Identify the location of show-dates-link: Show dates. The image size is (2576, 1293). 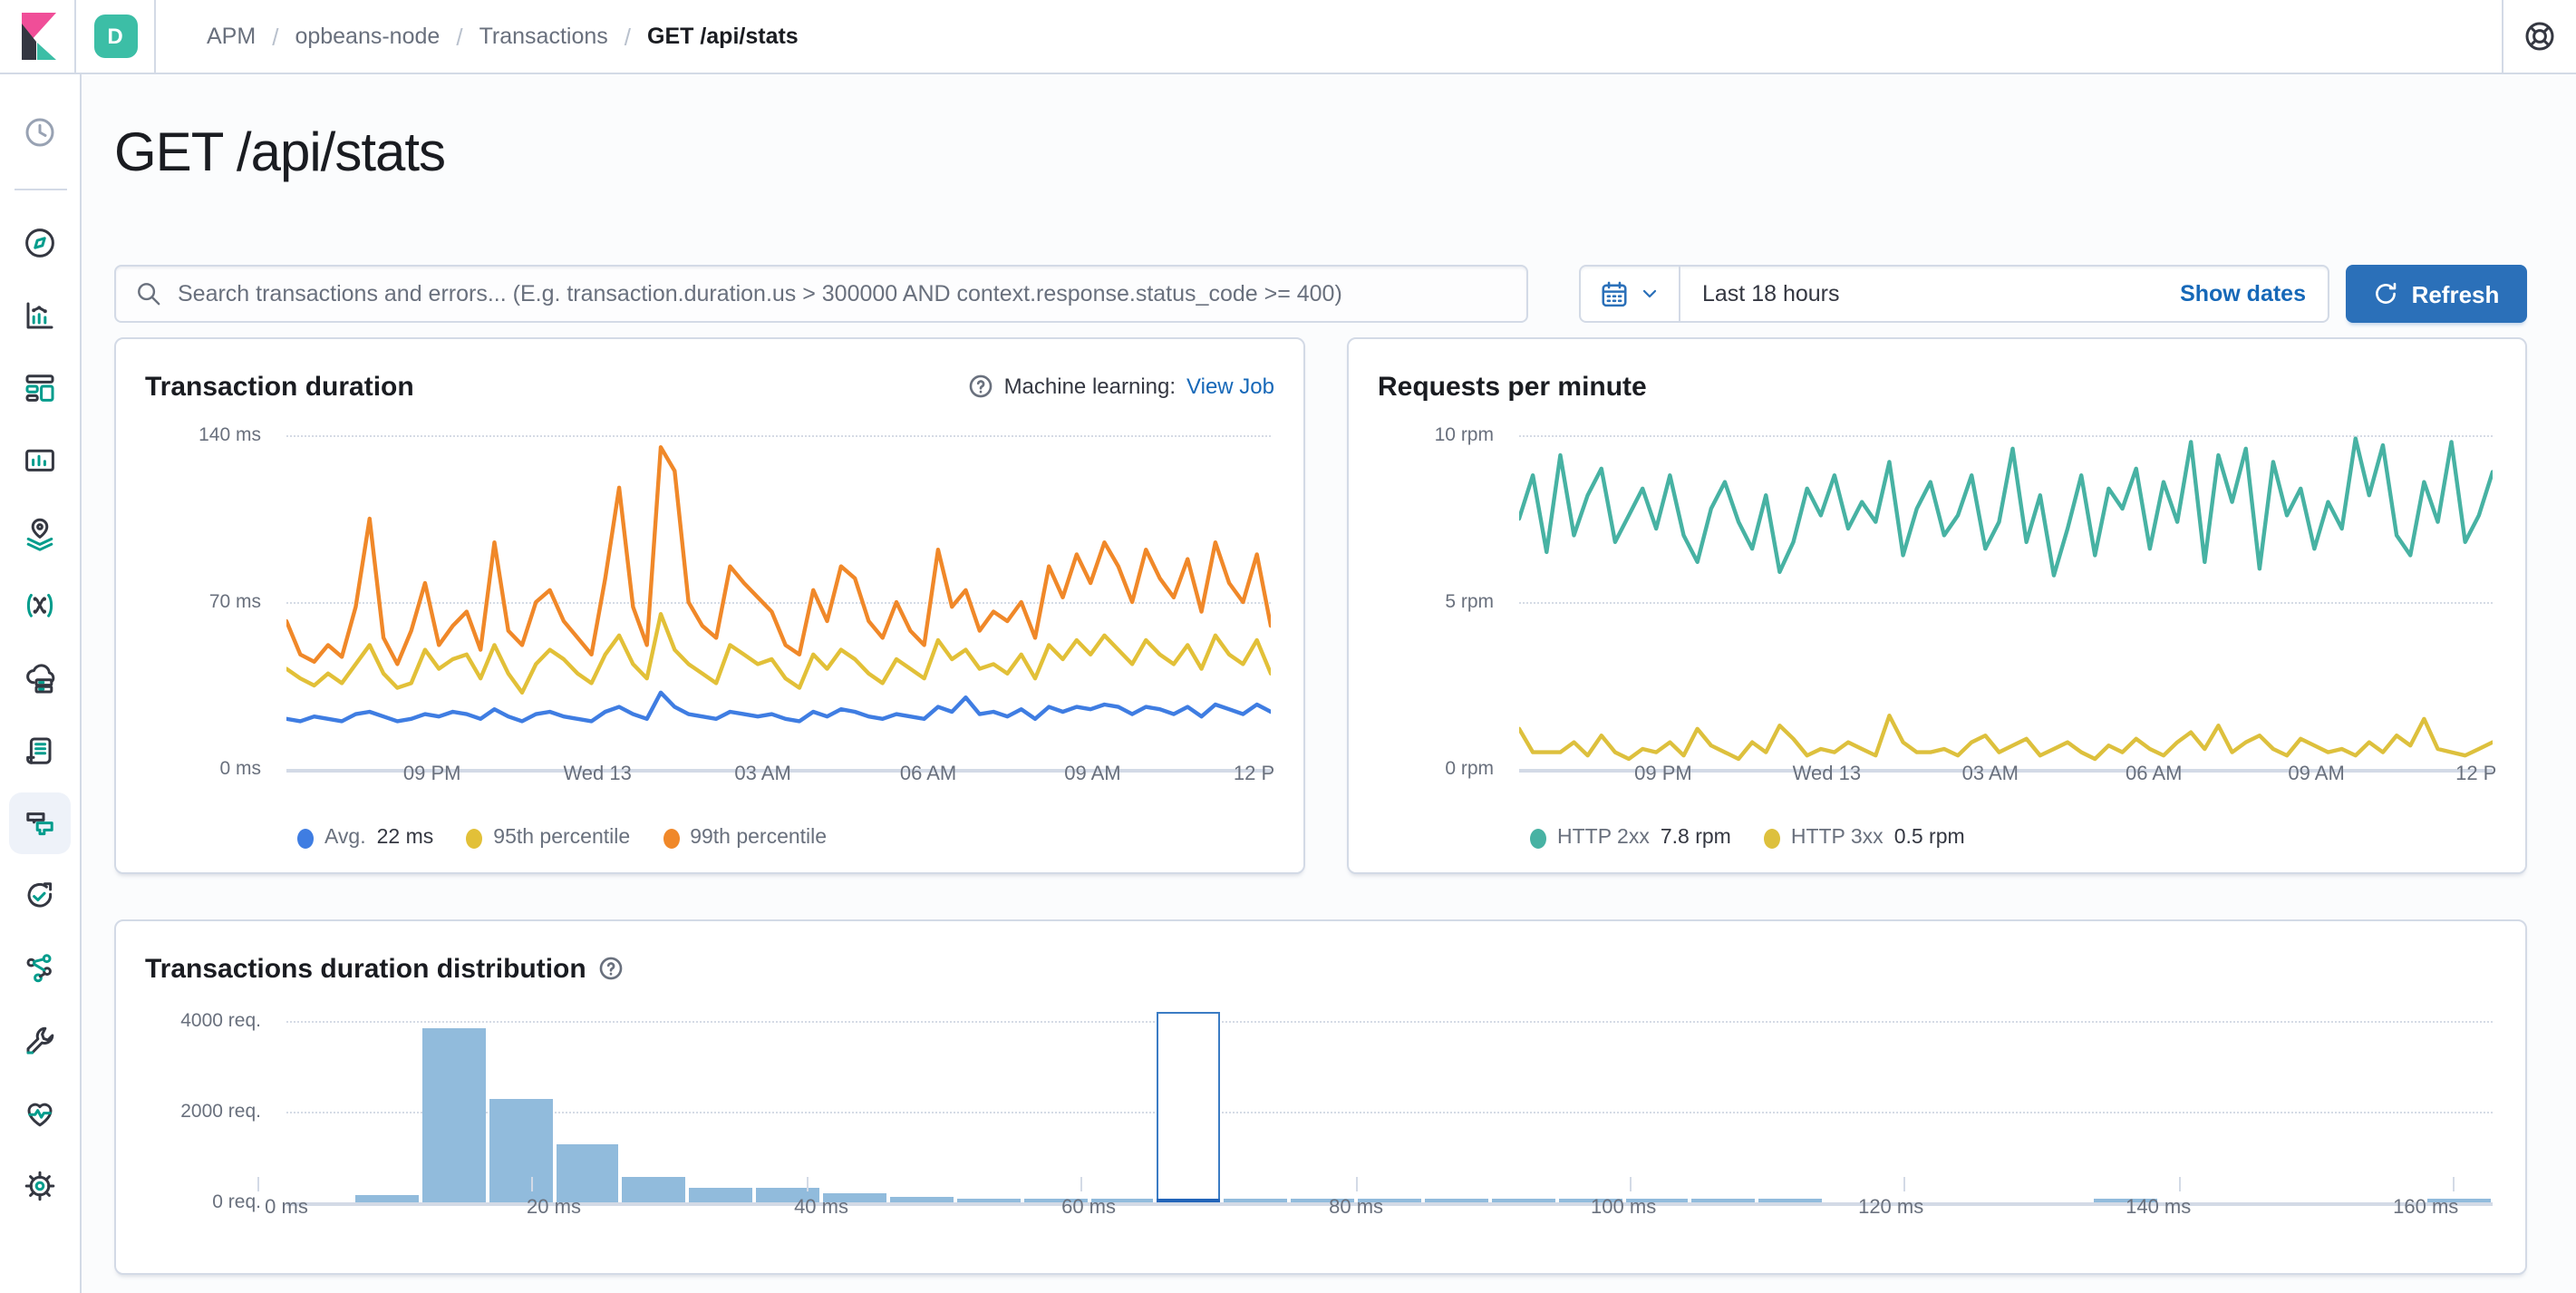
(2243, 294).